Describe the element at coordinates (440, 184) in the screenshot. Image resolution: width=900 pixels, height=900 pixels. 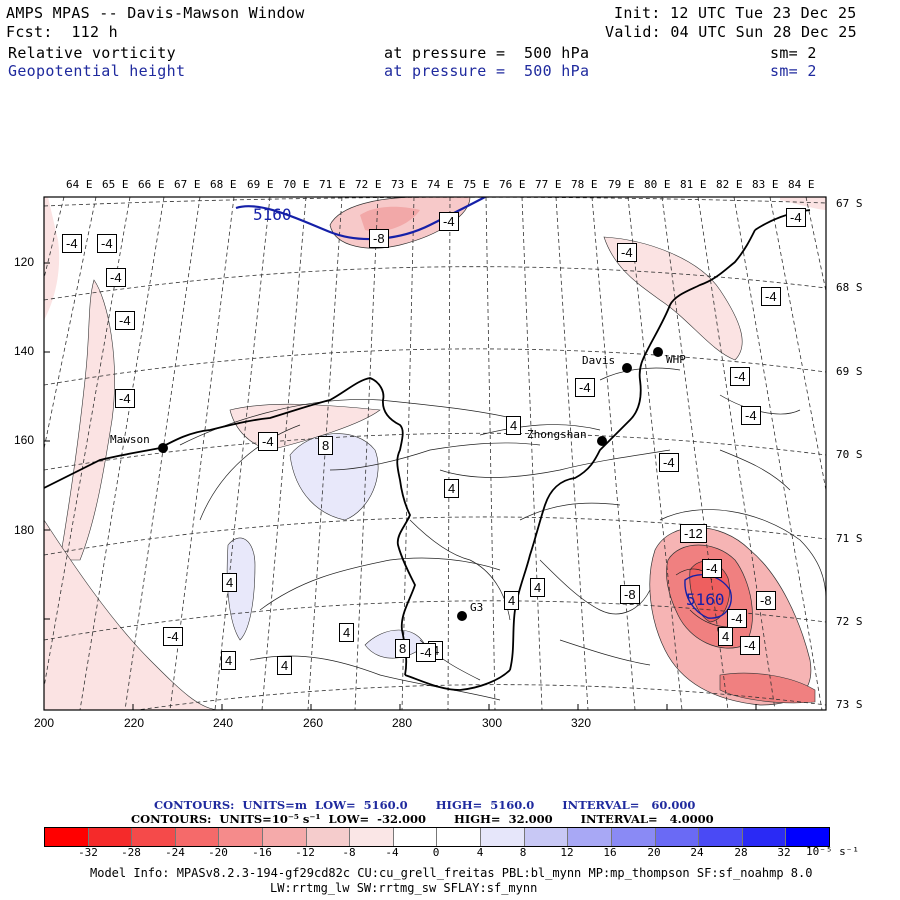
I see `longitude-label: 74 E` at that location.